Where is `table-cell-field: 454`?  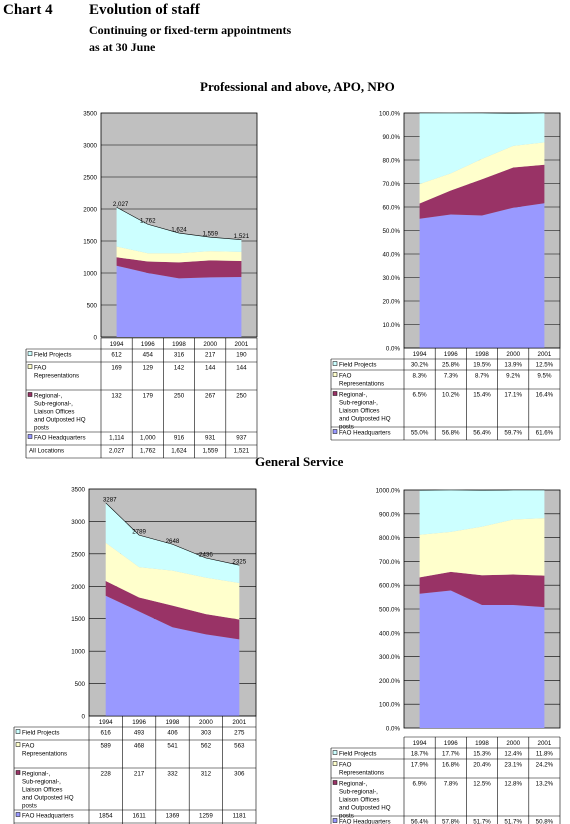 table-cell-field: 454 is located at coordinates (148, 355).